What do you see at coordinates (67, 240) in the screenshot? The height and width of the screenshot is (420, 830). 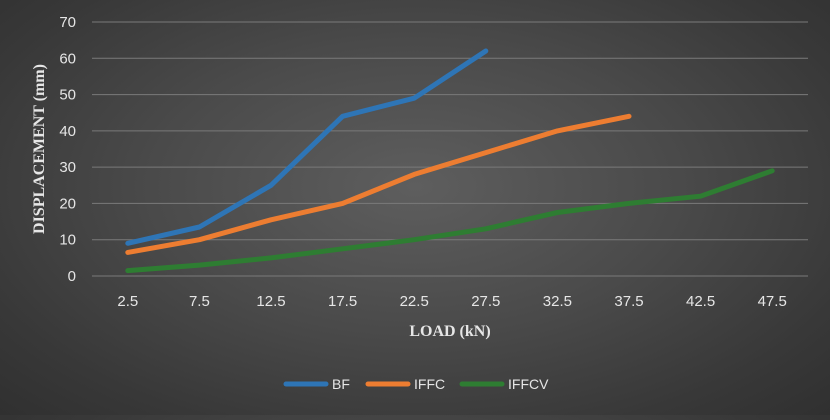 I see `y-tick-label: 10` at bounding box center [67, 240].